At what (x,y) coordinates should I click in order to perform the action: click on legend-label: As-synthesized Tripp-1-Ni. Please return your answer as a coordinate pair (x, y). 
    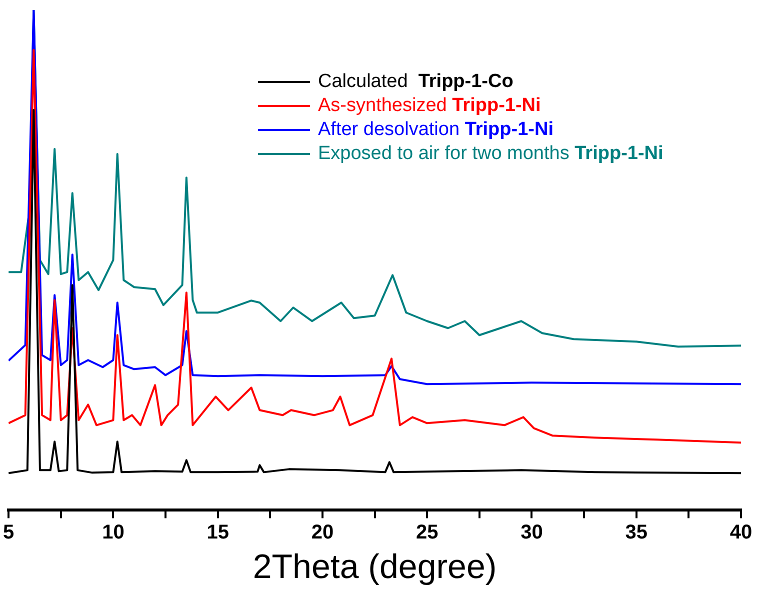
    Looking at the image, I should click on (429, 106).